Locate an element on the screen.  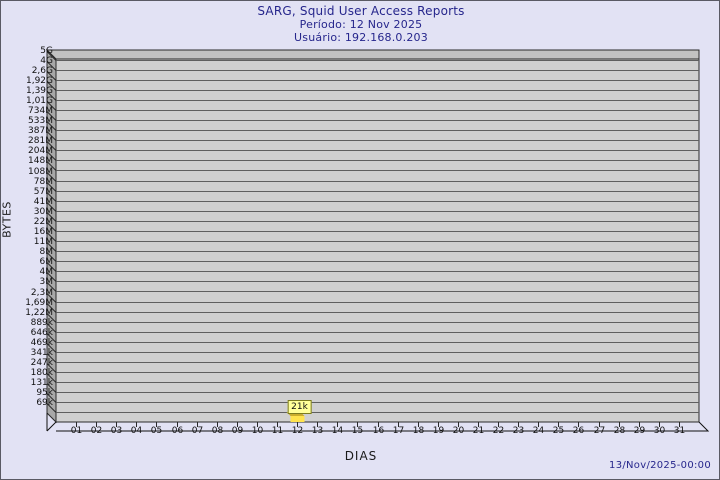
x-tick-label: 26 is located at coordinates (578, 431).